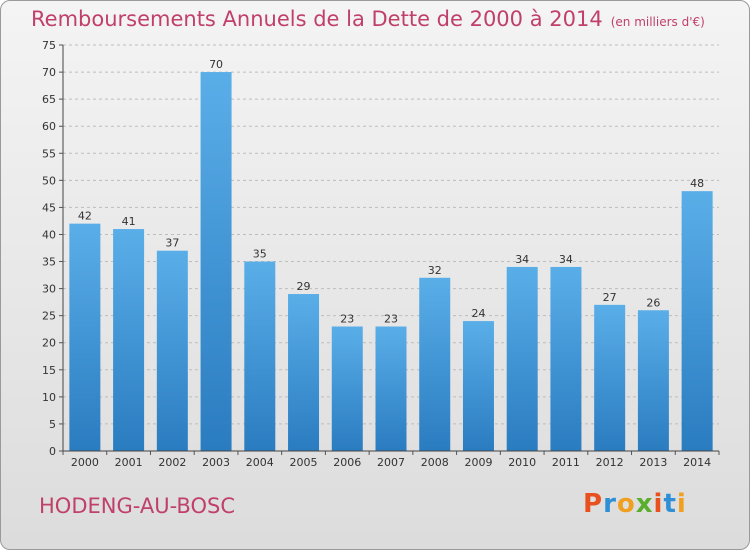  I want to click on y-tick-label: 30, so click(49, 289).